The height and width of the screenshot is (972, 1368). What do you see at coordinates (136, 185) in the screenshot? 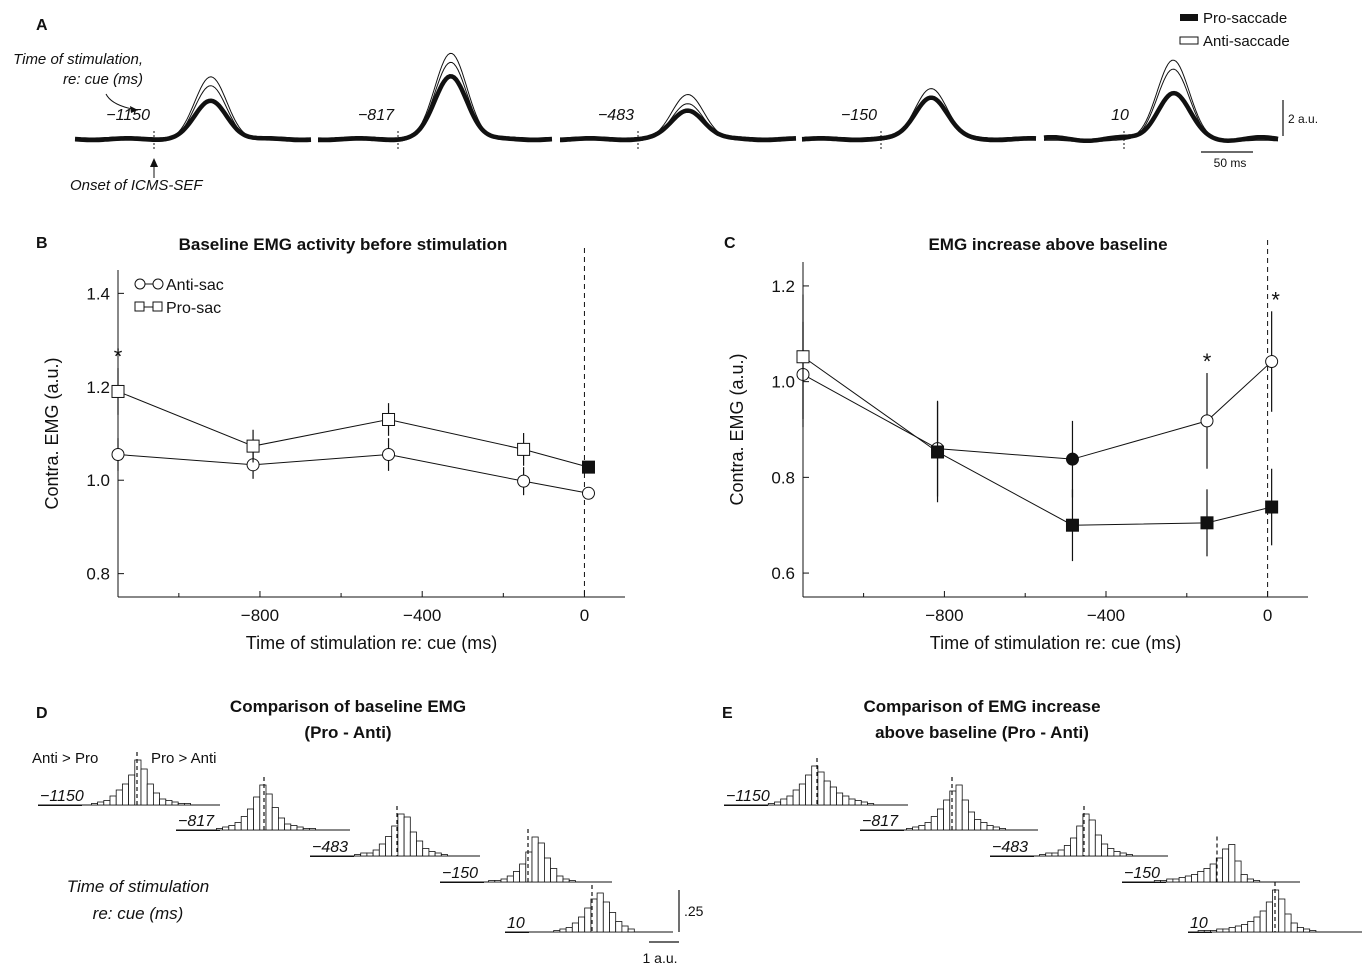
I see `onset-annotation: Onset of ICMS-SEF` at bounding box center [136, 185].